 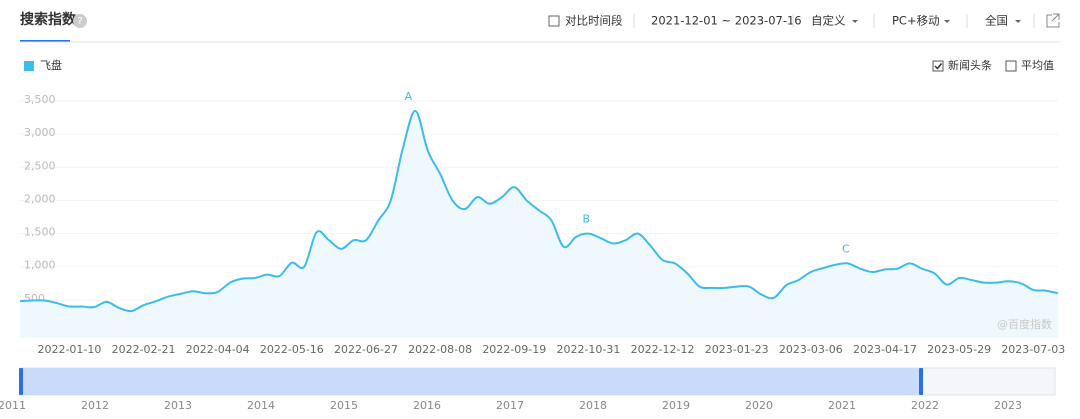 I want to click on navigator-year: 2013, so click(x=178, y=405).